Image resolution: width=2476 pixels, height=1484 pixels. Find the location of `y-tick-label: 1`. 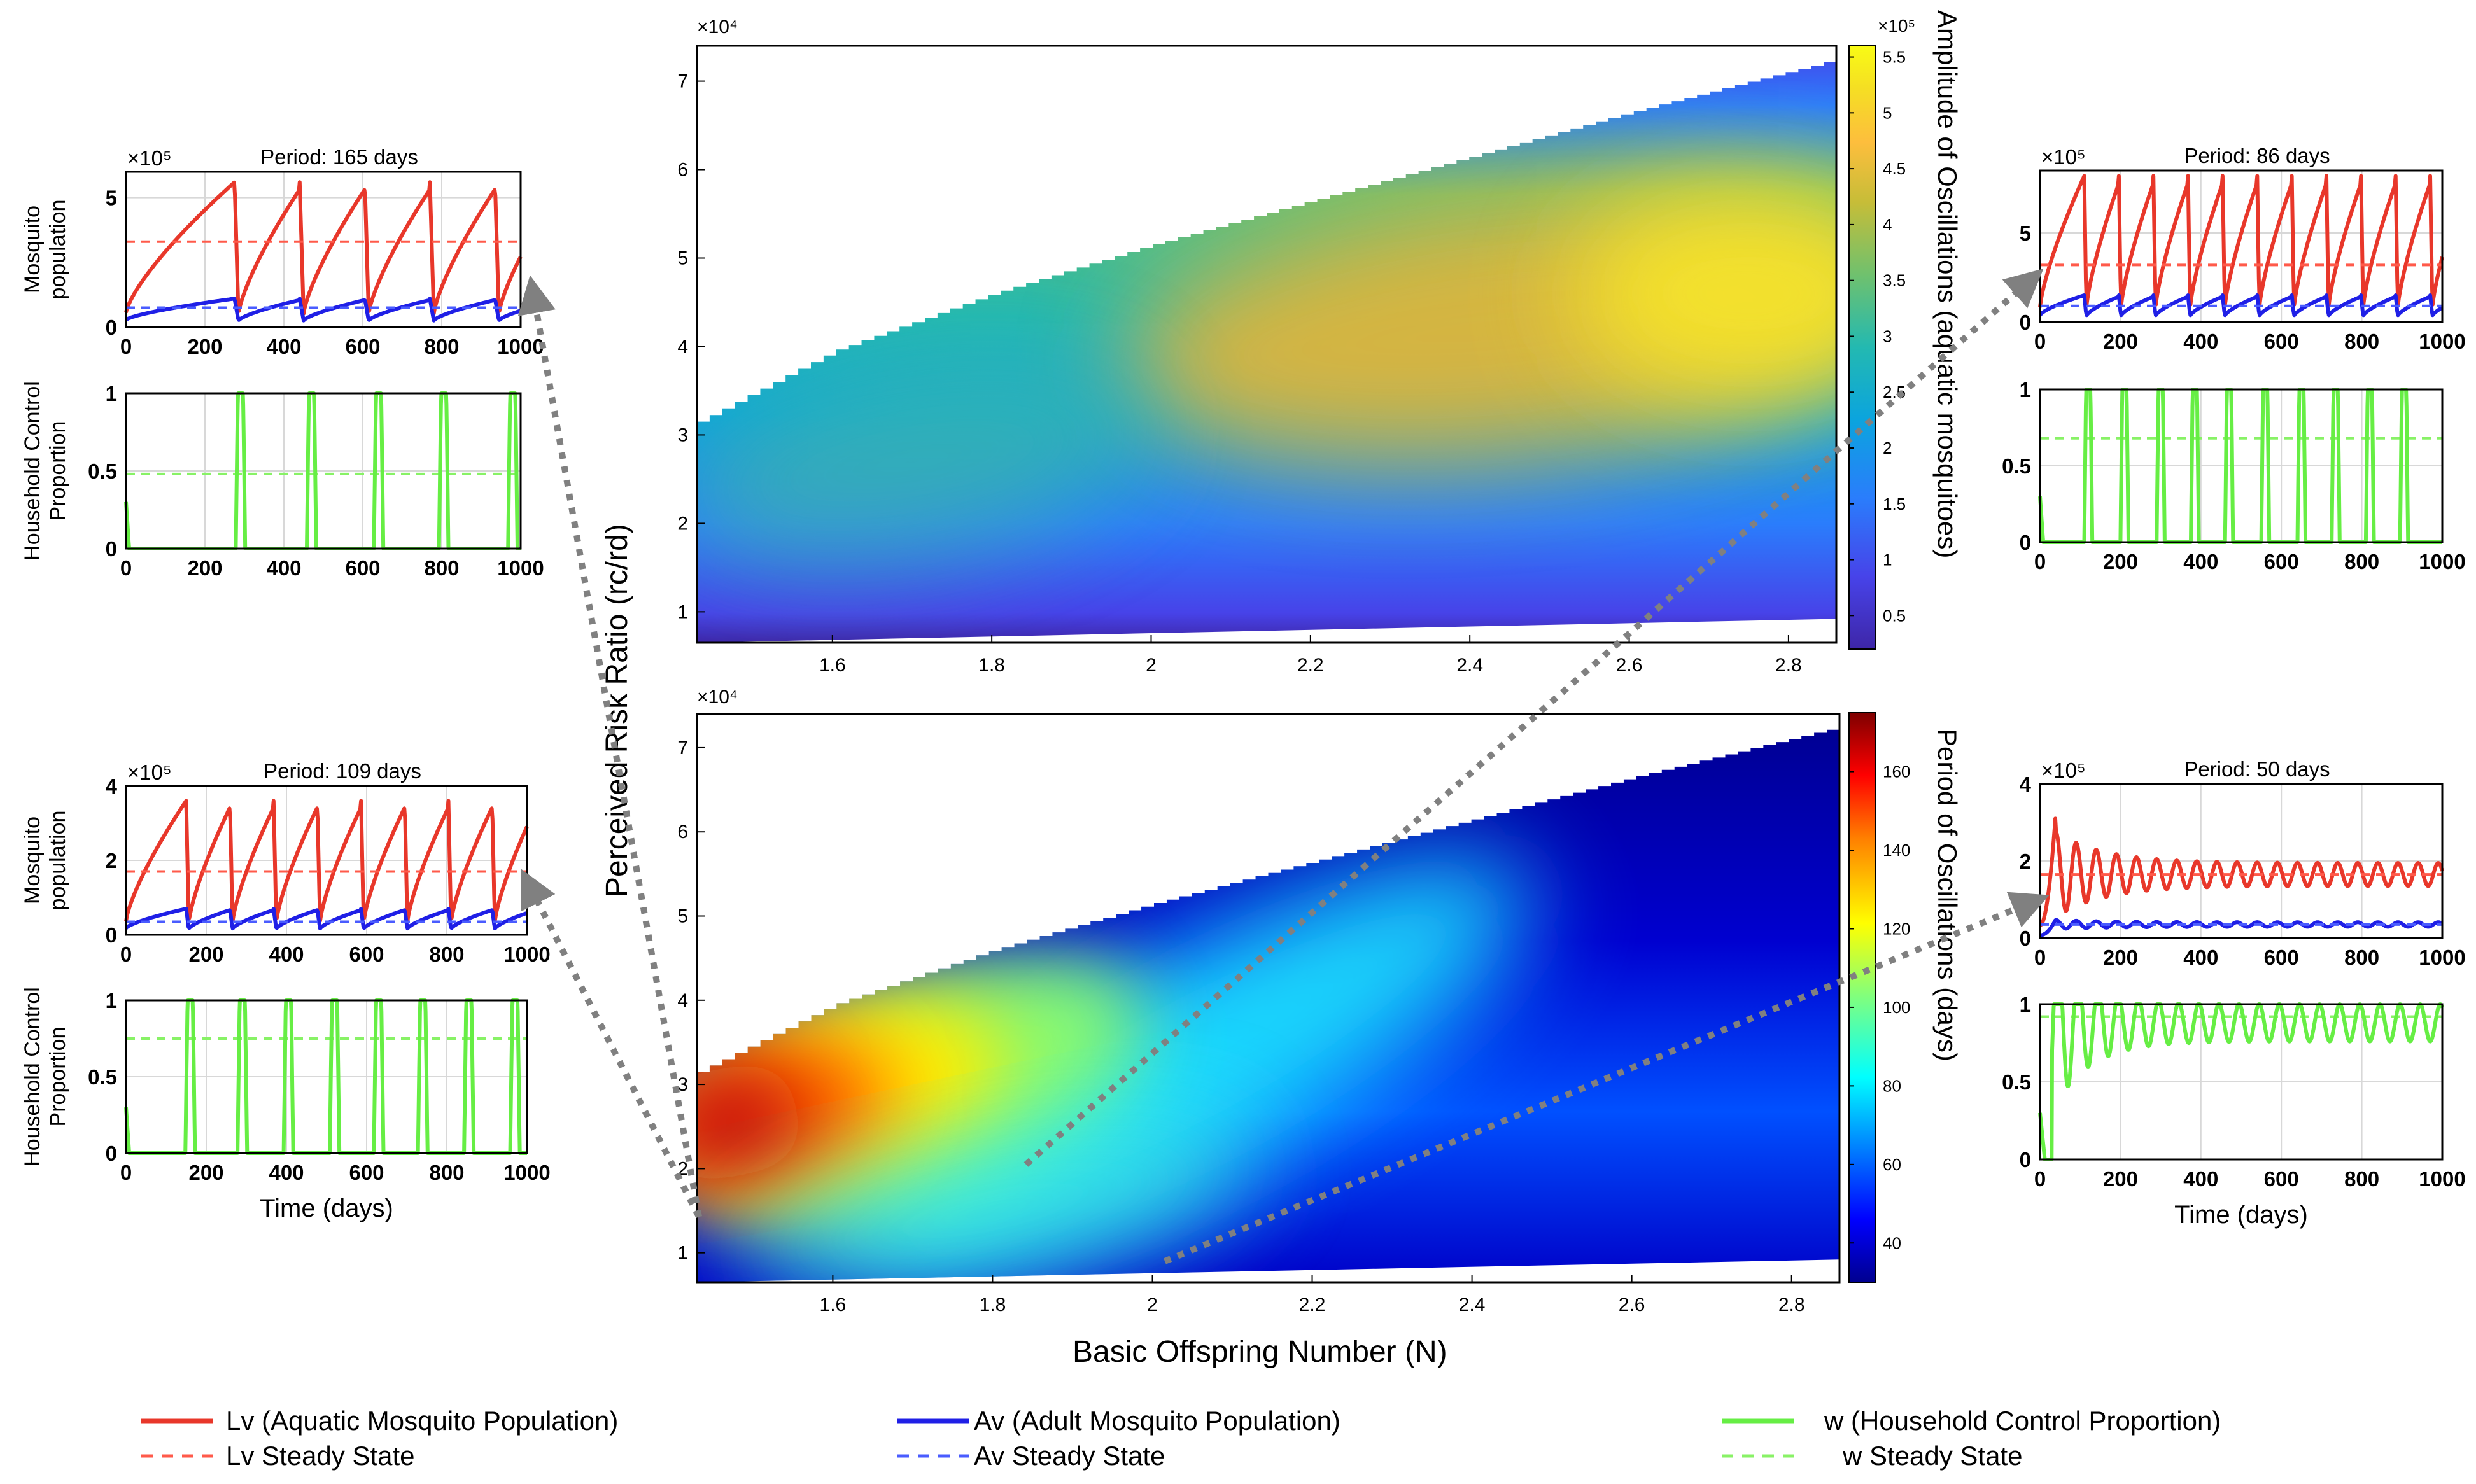

y-tick-label: 1 is located at coordinates (682, 611).